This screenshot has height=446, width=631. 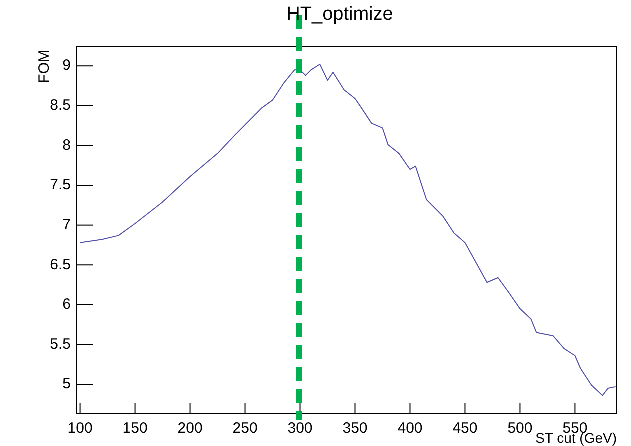 What do you see at coordinates (340, 15) in the screenshot?
I see `chart-title: HT_optimize` at bounding box center [340, 15].